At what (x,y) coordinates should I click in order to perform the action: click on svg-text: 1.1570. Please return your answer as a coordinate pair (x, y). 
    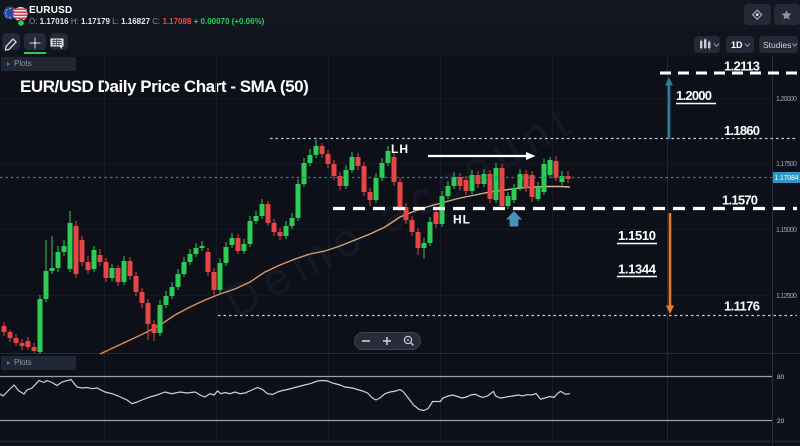
    Looking at the image, I should click on (740, 200).